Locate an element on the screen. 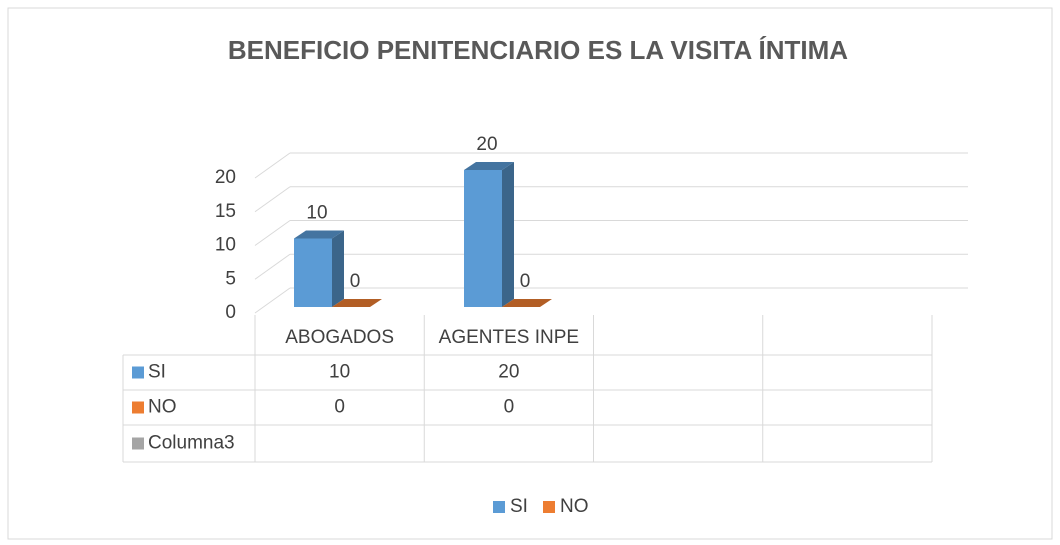 This screenshot has width=1060, height=545. y-tick-label: 0 is located at coordinates (230, 312).